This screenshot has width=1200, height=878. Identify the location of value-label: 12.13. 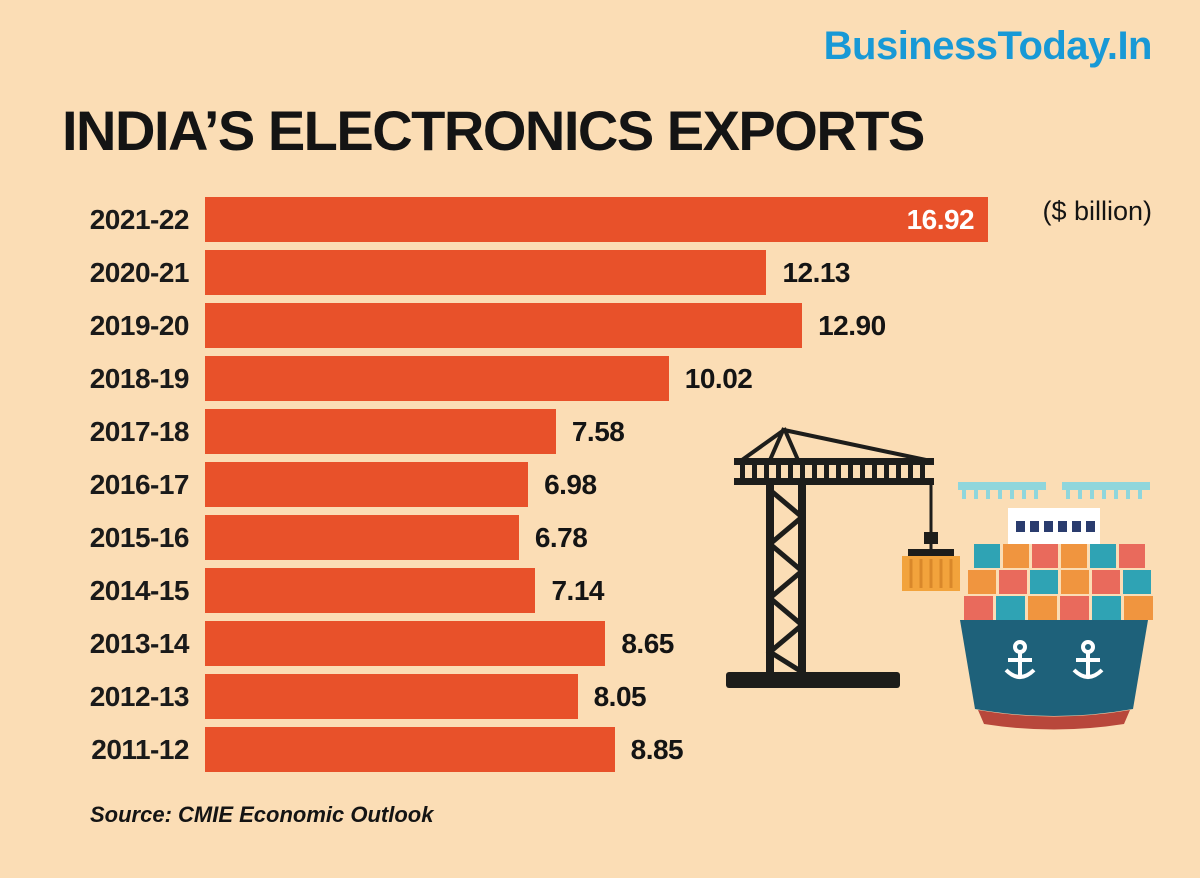
(816, 272).